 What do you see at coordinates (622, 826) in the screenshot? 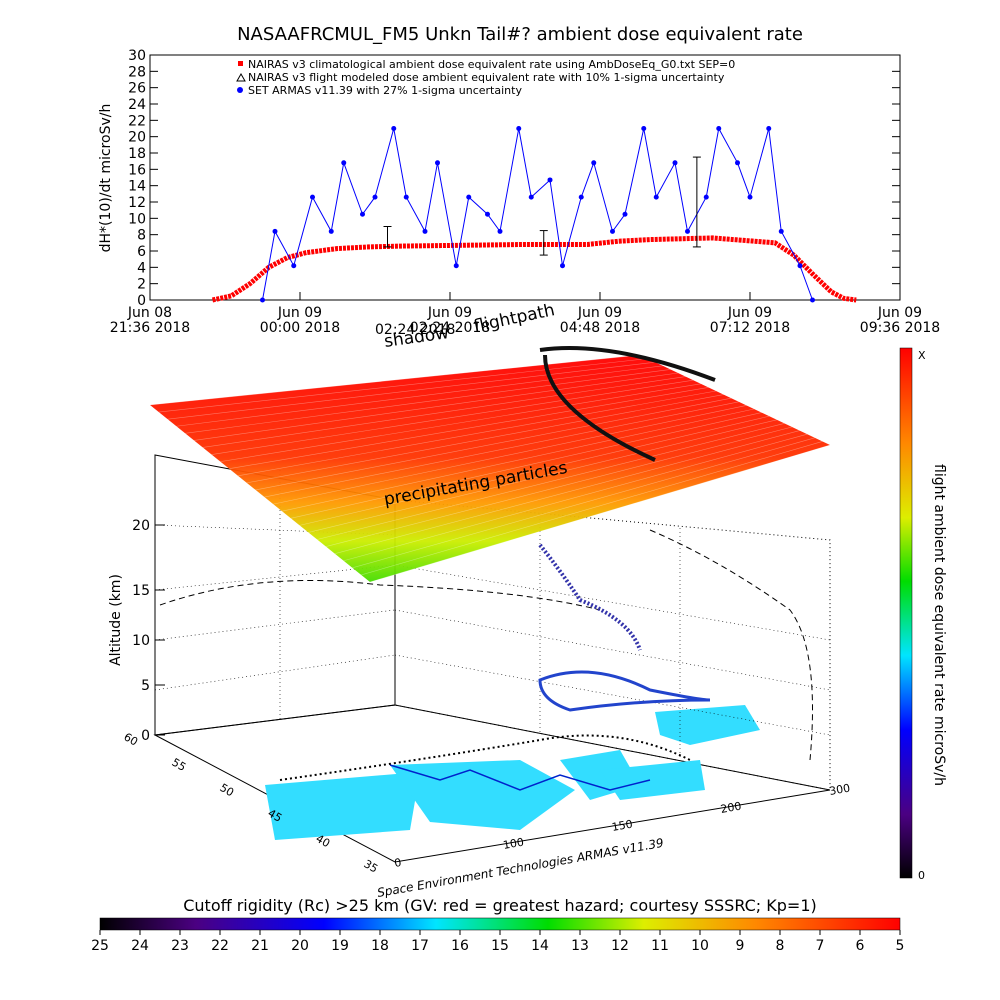
I see `lon-tick-label: 150` at bounding box center [622, 826].